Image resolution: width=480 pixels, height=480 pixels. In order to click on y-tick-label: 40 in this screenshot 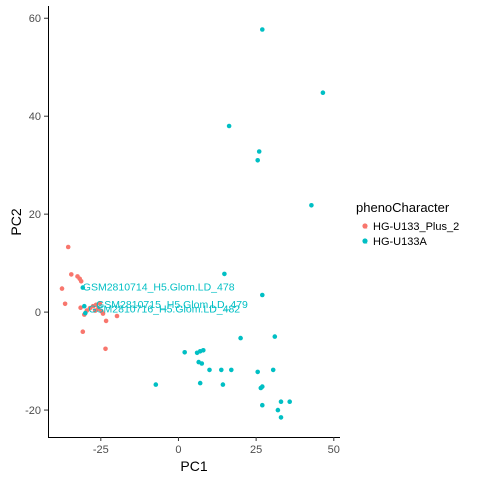, I will do `click(35, 117)`.